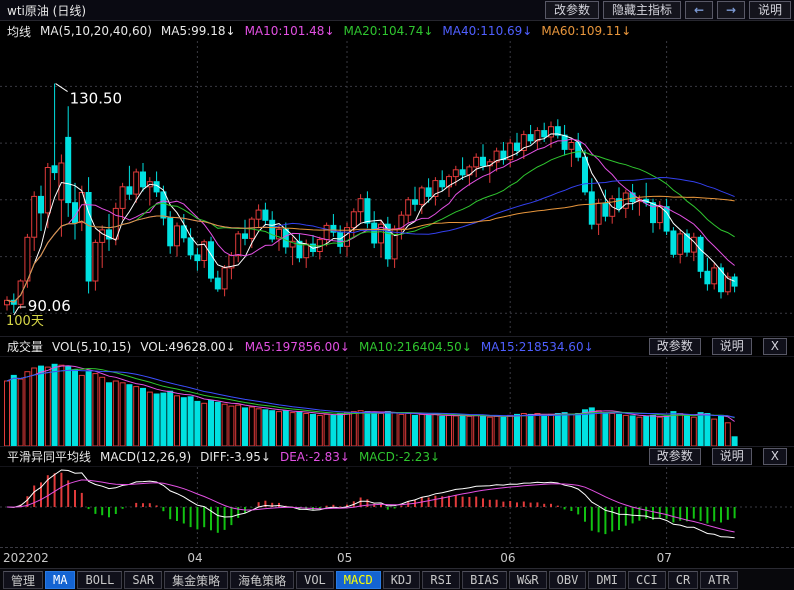 Image resolution: width=794 pixels, height=590 pixels. I want to click on macd-change-params-button: 改参数, so click(674, 456).